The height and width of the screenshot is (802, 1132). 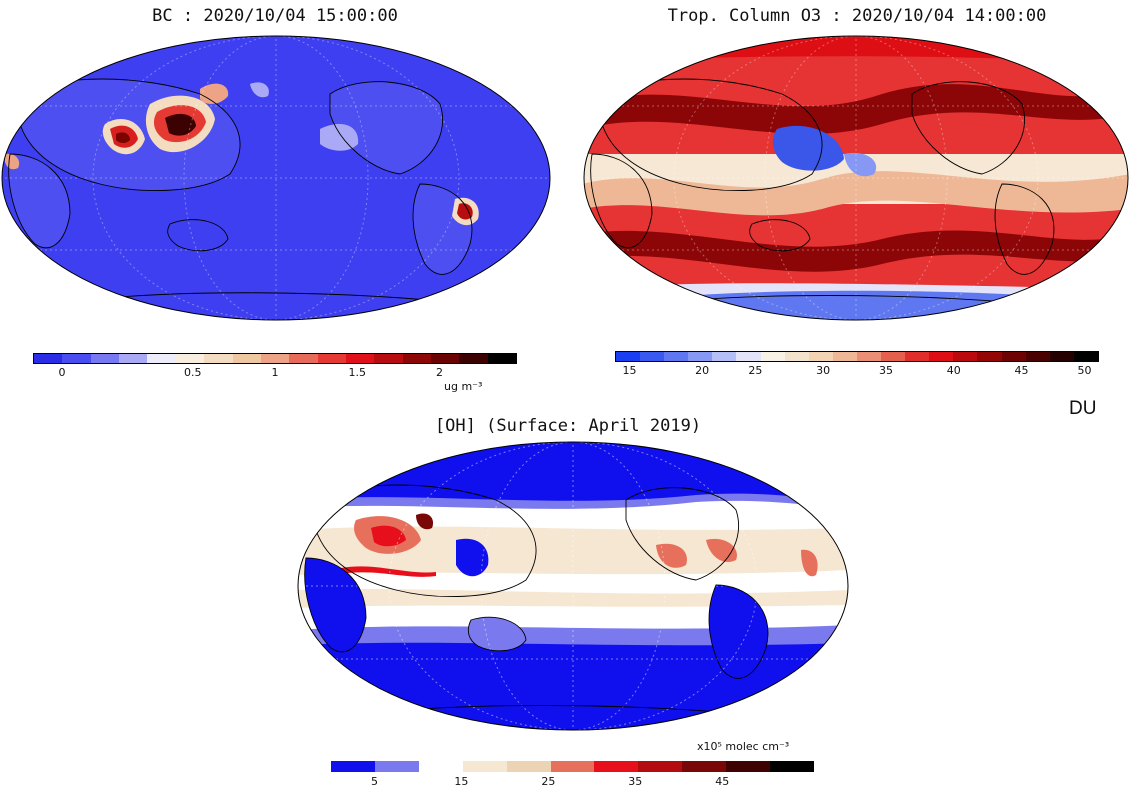 I want to click on oh-colorbar-tick-label: 45, so click(x=722, y=781).